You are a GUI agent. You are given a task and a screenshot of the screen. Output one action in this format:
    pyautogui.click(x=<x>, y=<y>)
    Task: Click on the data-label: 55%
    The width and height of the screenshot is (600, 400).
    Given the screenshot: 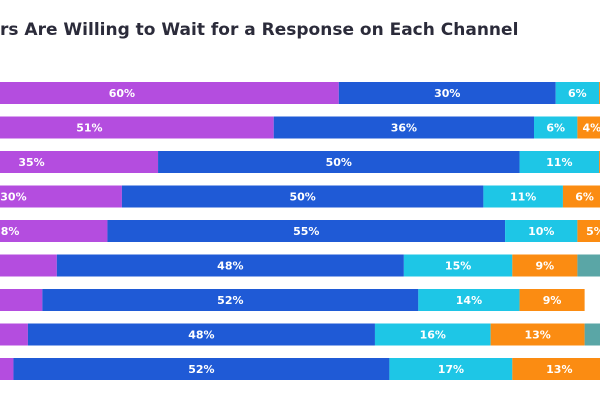 What is the action you would take?
    pyautogui.click(x=306, y=231)
    